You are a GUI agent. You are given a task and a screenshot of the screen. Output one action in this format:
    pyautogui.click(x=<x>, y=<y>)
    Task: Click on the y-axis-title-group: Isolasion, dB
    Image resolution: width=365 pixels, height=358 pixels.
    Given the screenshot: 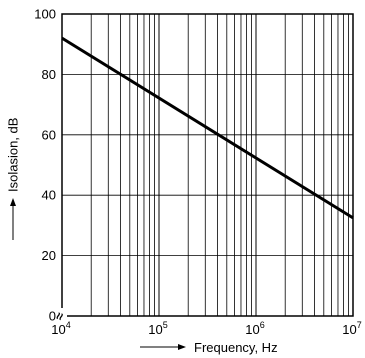 What is the action you would take?
    pyautogui.click(x=13, y=179)
    